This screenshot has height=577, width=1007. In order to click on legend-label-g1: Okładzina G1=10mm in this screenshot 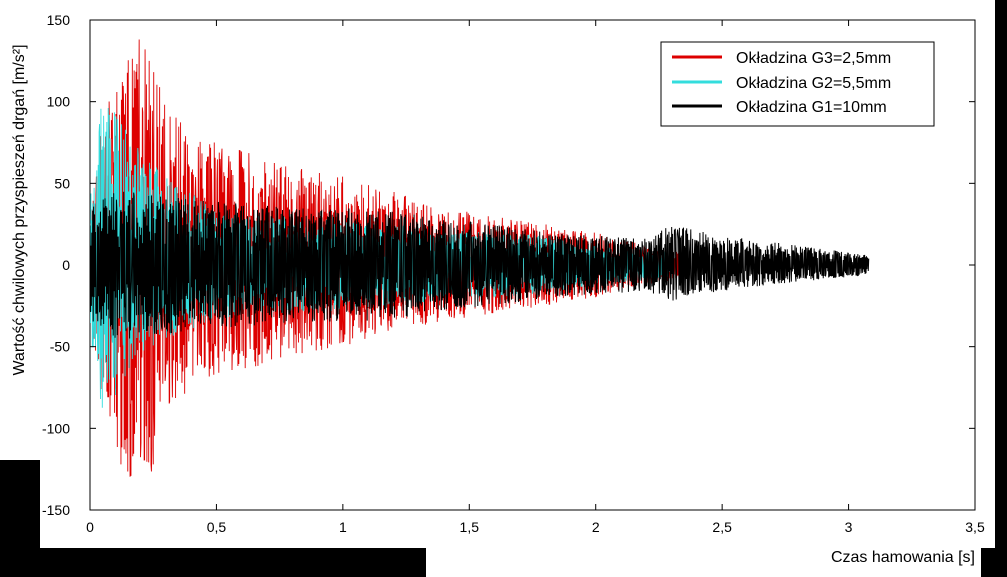, I will do `click(811, 107)`.